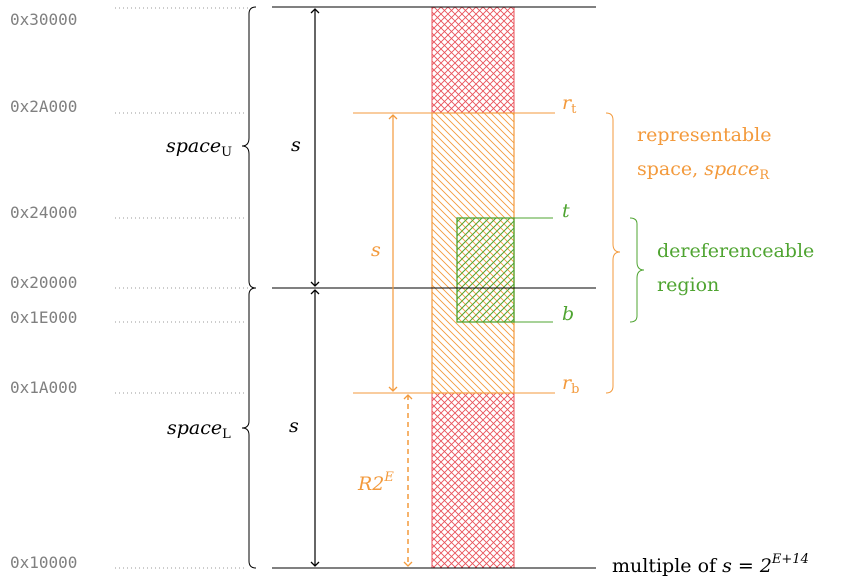  I want to click on rt-label: rt, so click(569, 104).